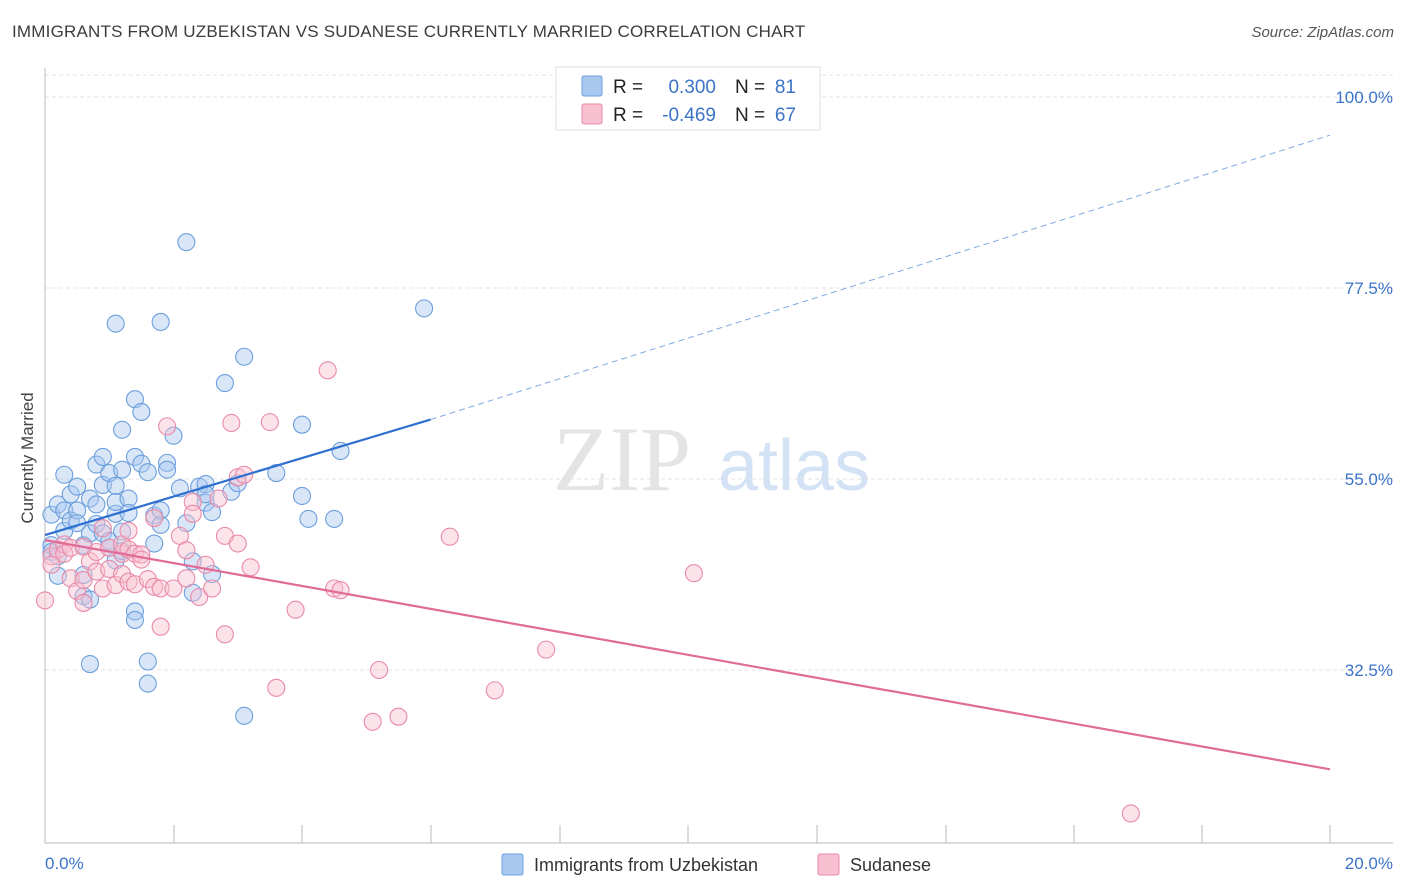 Image resolution: width=1406 pixels, height=892 pixels. I want to click on y-axis-label: Currently Married, so click(27, 457).